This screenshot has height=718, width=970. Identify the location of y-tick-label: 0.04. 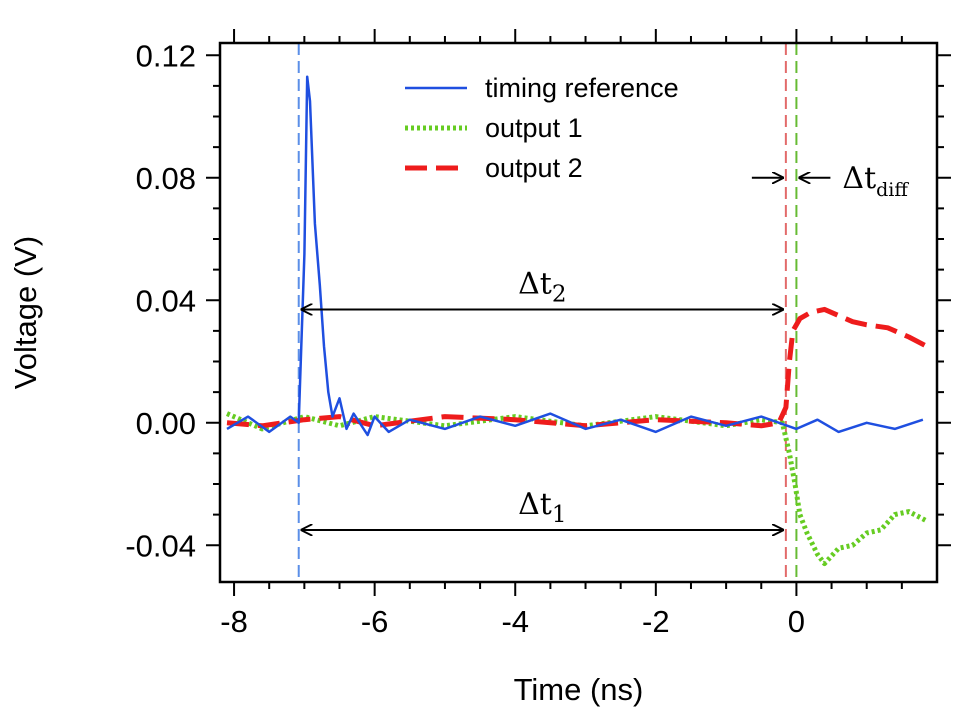
(166, 300).